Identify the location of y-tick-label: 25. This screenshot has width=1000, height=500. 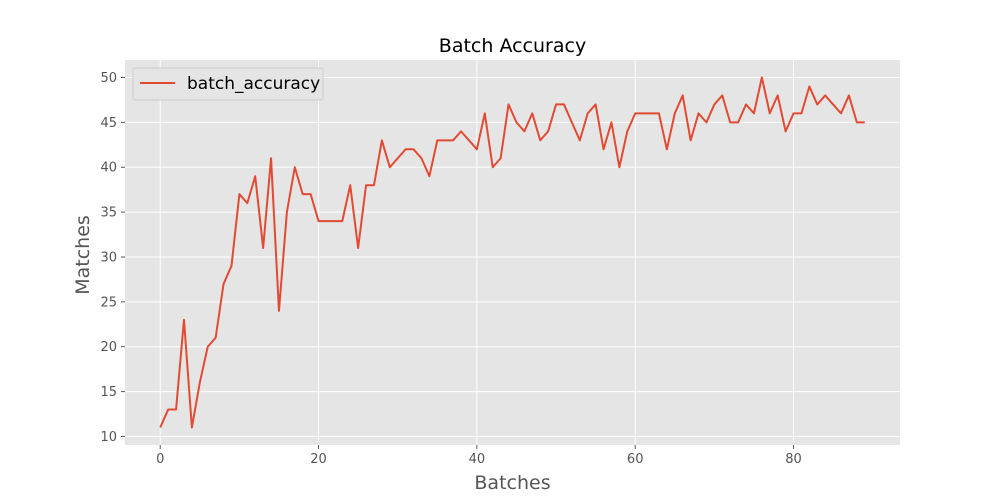
(108, 302).